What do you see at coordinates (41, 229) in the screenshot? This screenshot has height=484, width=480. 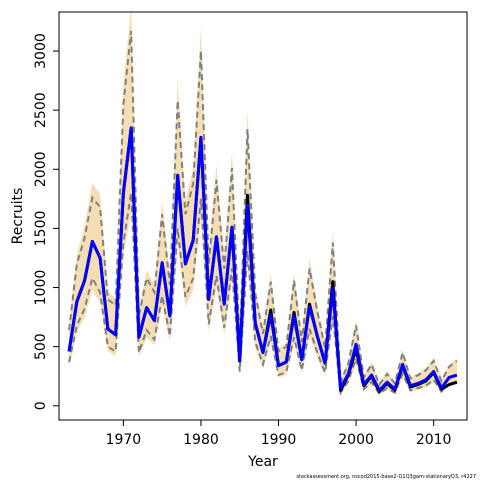 I see `y-tick-label: 1500` at bounding box center [41, 229].